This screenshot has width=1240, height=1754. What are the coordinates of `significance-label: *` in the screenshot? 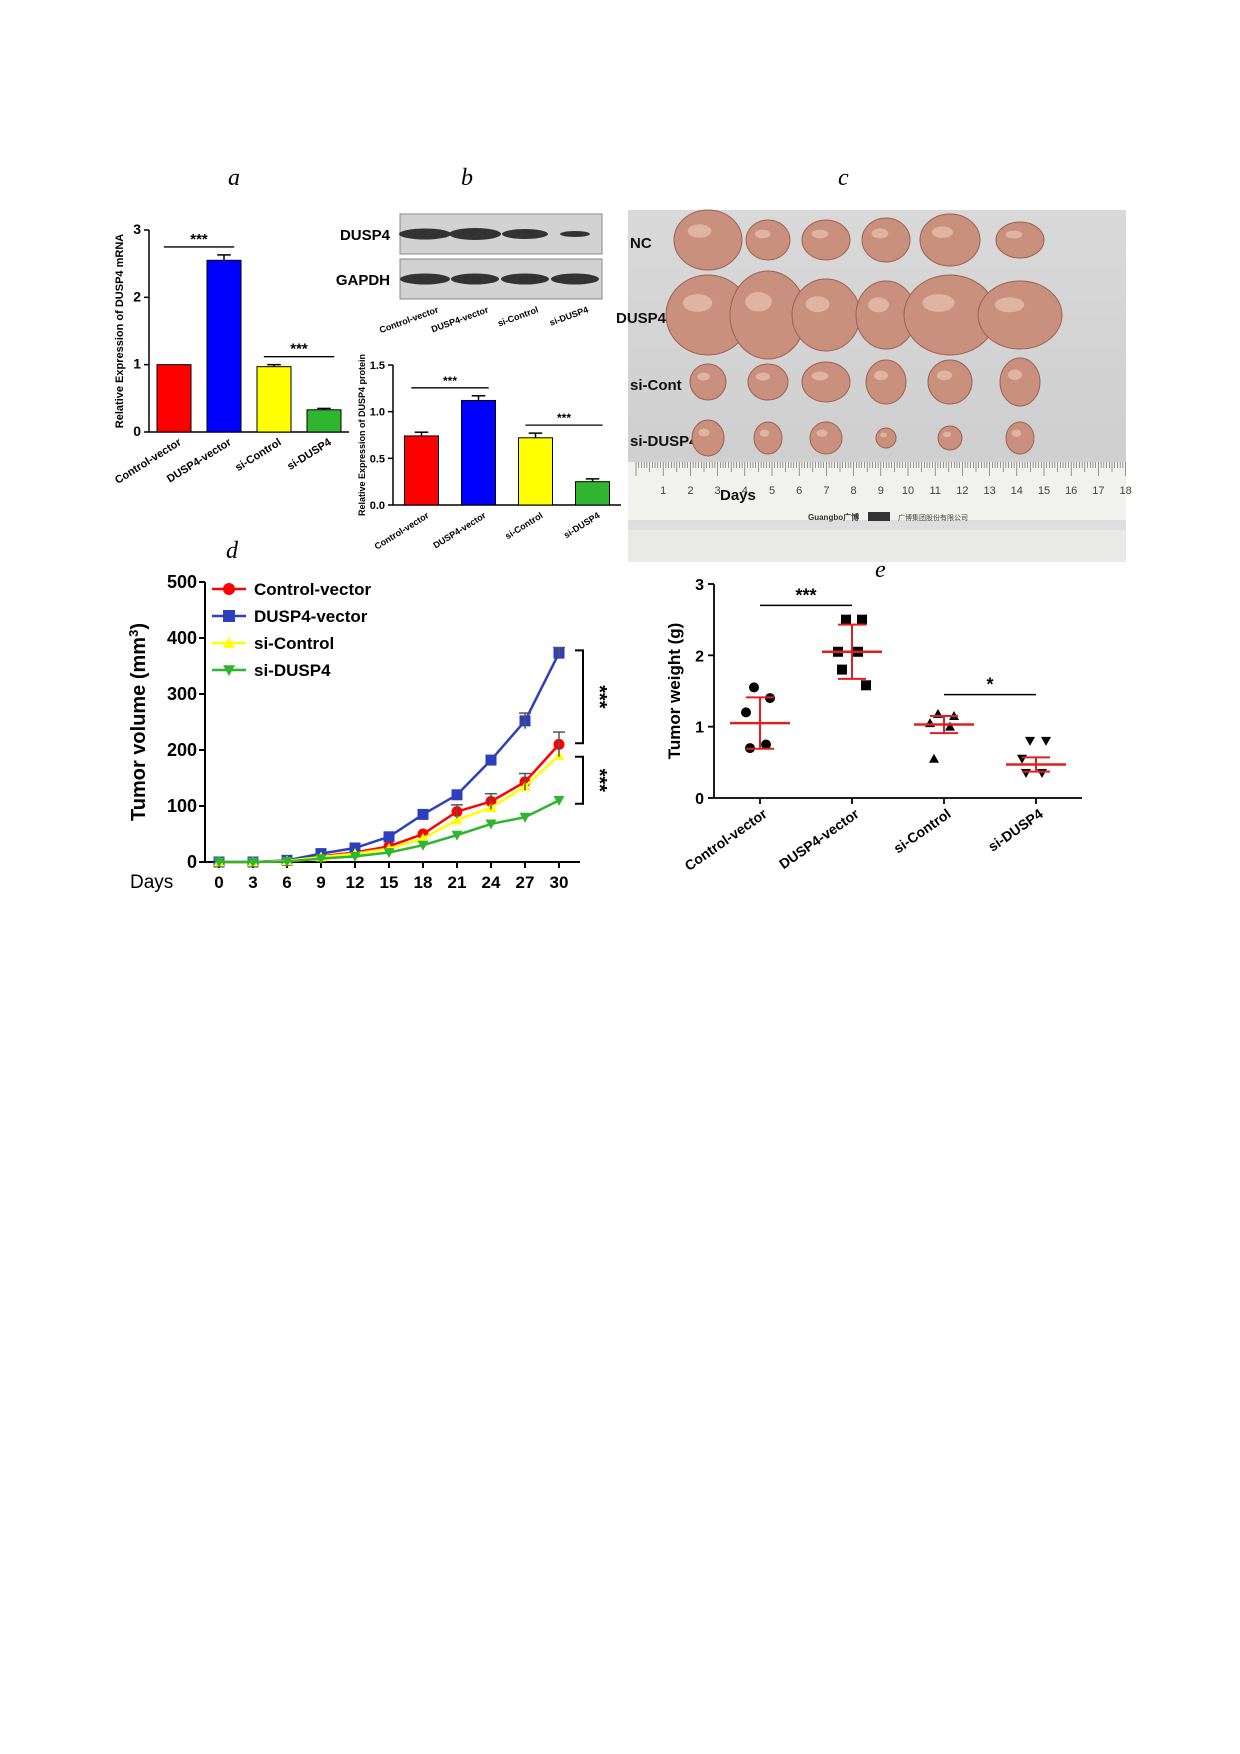 It's located at (989, 685).